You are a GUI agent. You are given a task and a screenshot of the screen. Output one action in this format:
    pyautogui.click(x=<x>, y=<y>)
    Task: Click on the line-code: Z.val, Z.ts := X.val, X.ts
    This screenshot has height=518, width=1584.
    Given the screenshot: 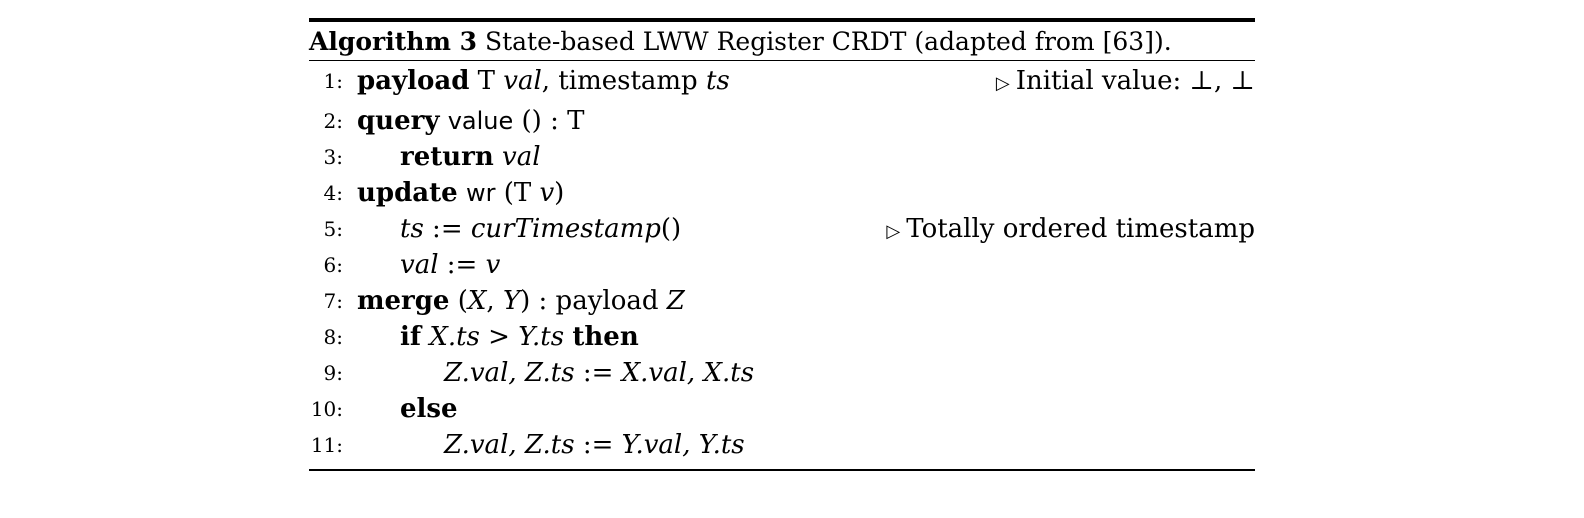 What is the action you would take?
    pyautogui.click(x=599, y=373)
    